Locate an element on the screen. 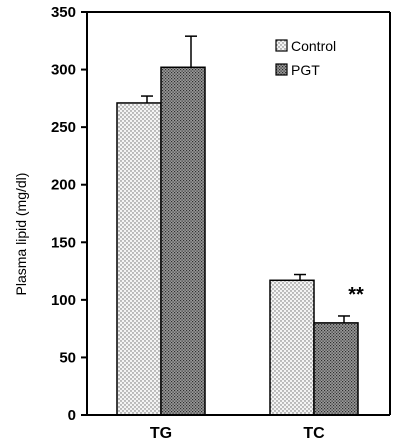 The image size is (403, 445). bar-control-tc is located at coordinates (292, 347).